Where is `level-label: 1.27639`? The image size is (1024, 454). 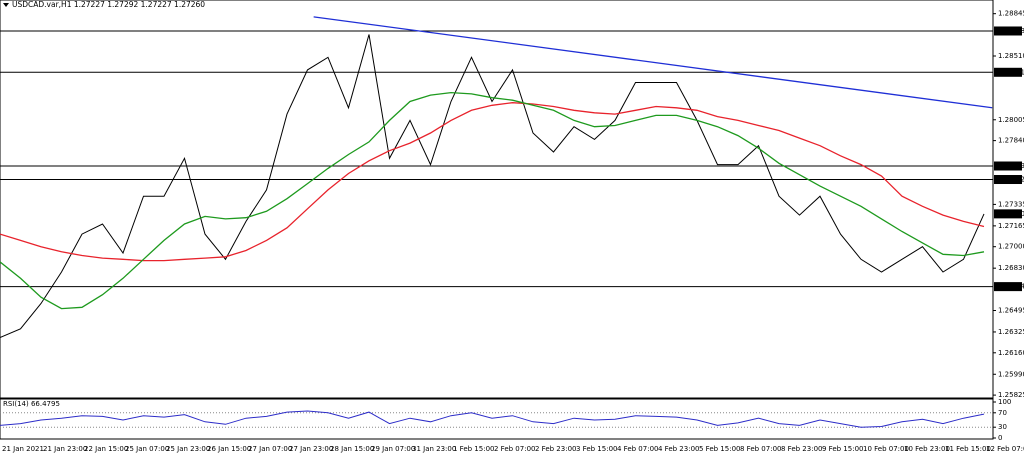 level-label: 1.27639 is located at coordinates (1010, 166).